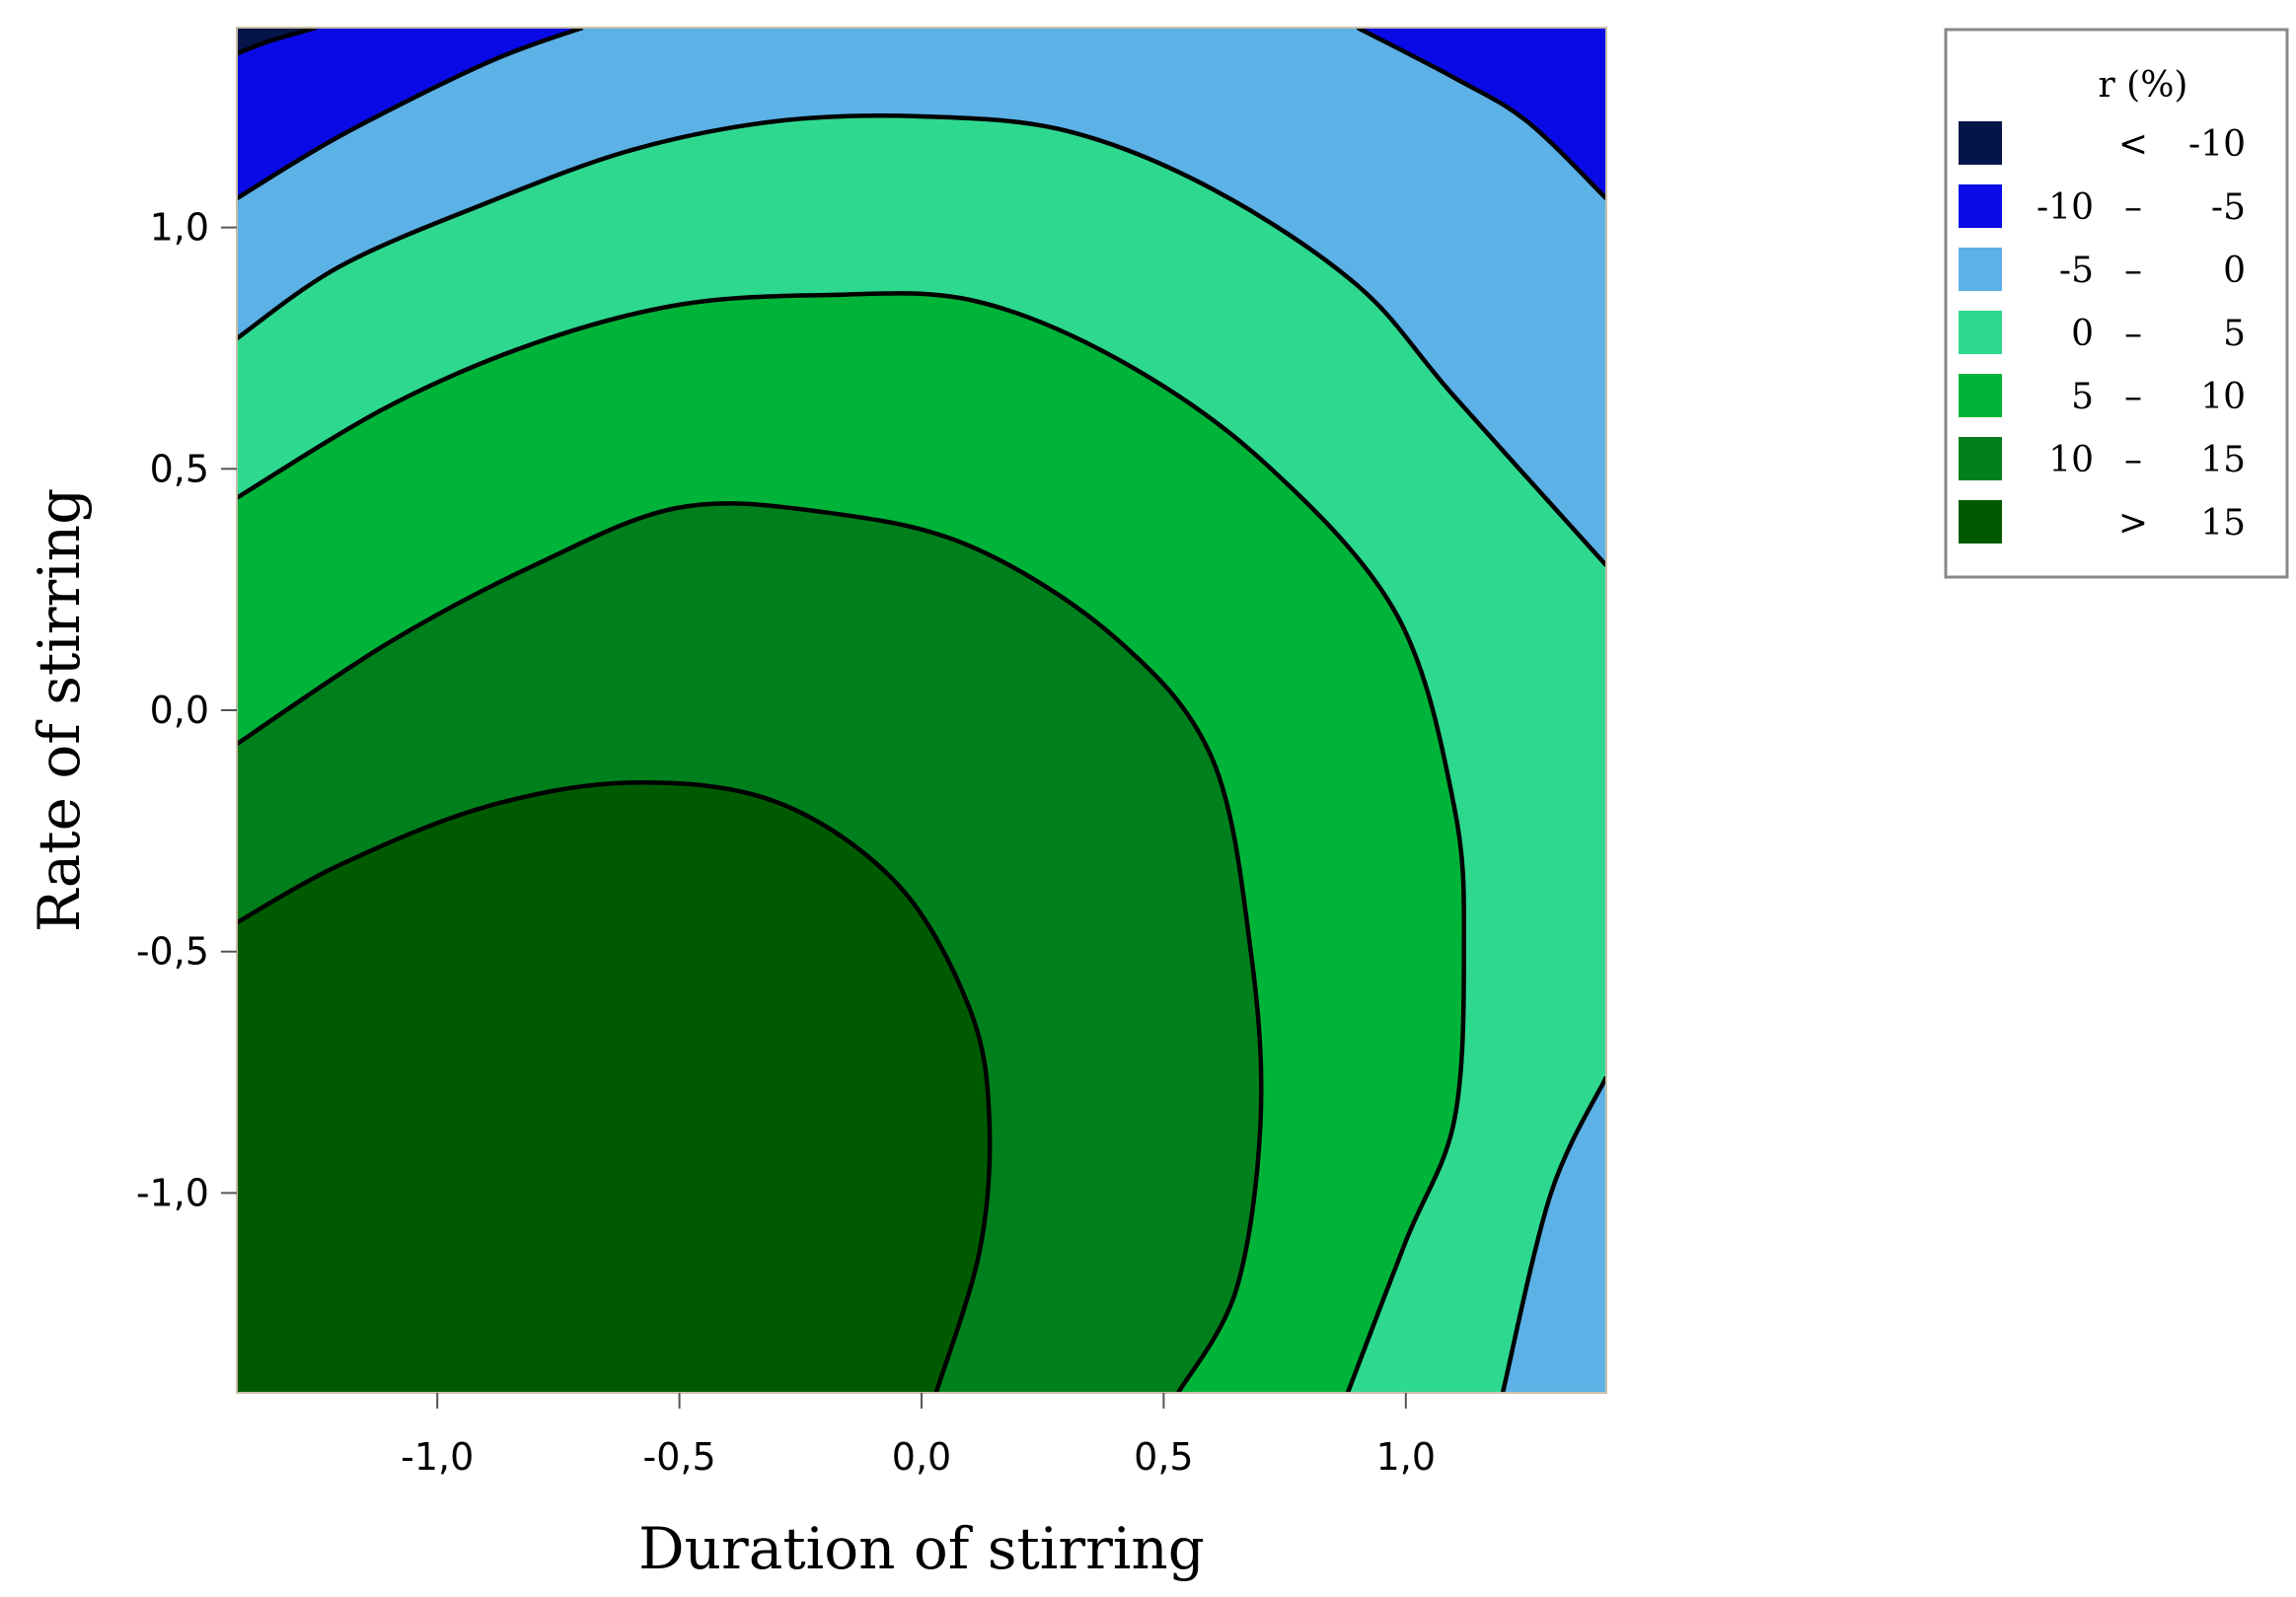 Image resolution: width=2296 pixels, height=1597 pixels. What do you see at coordinates (2071, 460) in the screenshot?
I see `legend-range-low: 10` at bounding box center [2071, 460].